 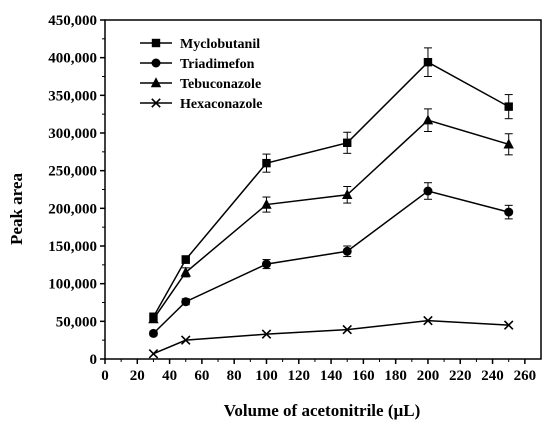 I want to click on y-tick-label: 250,000, so click(x=72, y=172).